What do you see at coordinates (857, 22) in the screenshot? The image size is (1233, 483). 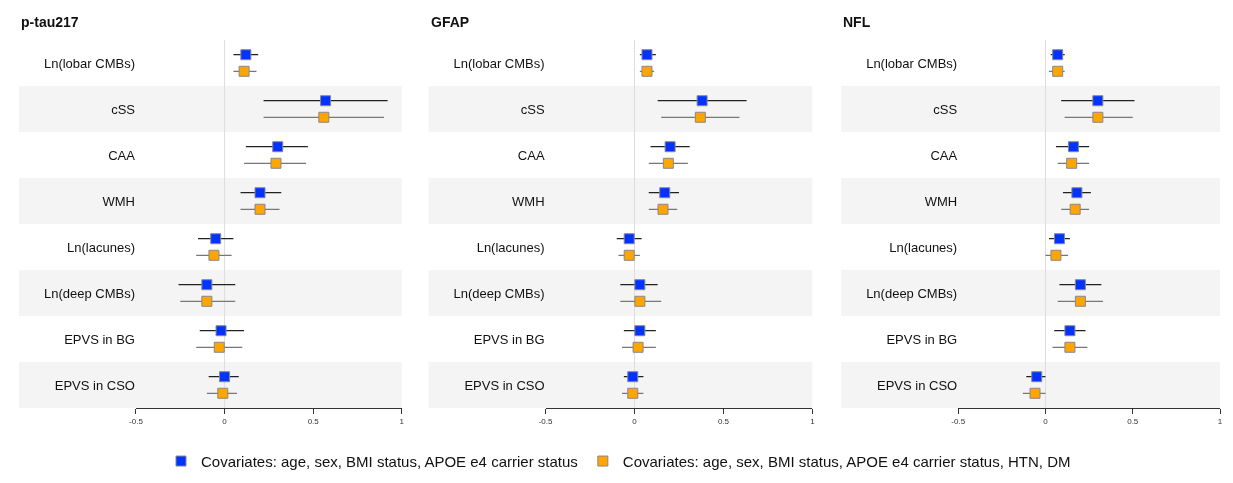 I see `chart-title: NFL` at bounding box center [857, 22].